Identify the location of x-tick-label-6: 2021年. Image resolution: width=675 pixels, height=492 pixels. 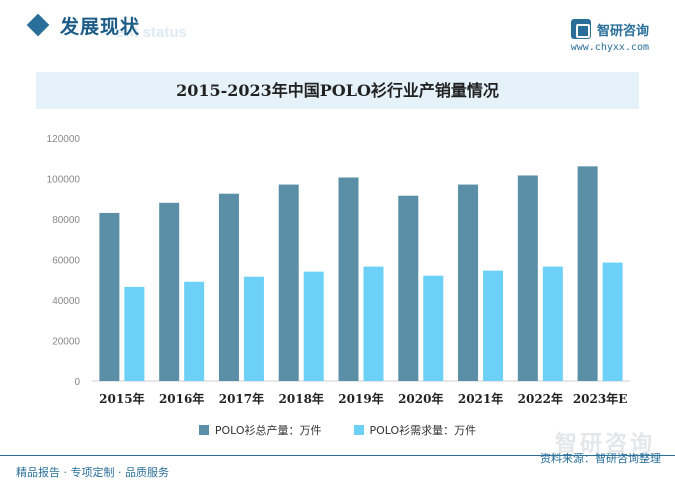
(480, 398).